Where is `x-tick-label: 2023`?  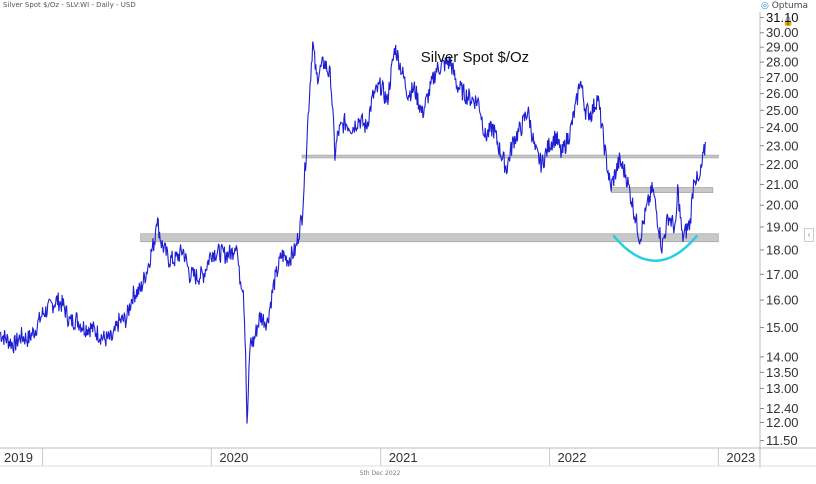
x-tick-label: 2023 is located at coordinates (740, 457).